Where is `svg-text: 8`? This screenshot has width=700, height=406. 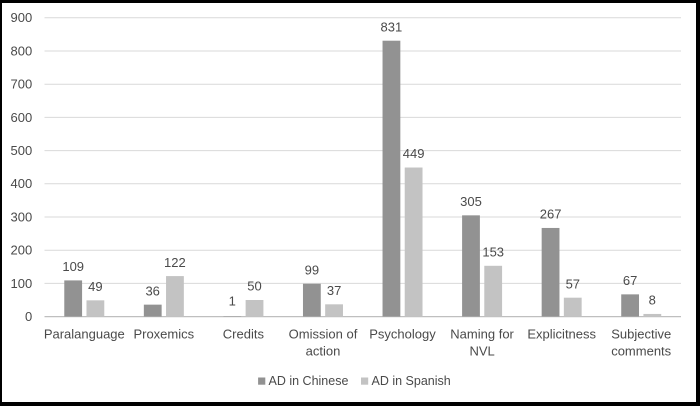
svg-text: 8 is located at coordinates (652, 300).